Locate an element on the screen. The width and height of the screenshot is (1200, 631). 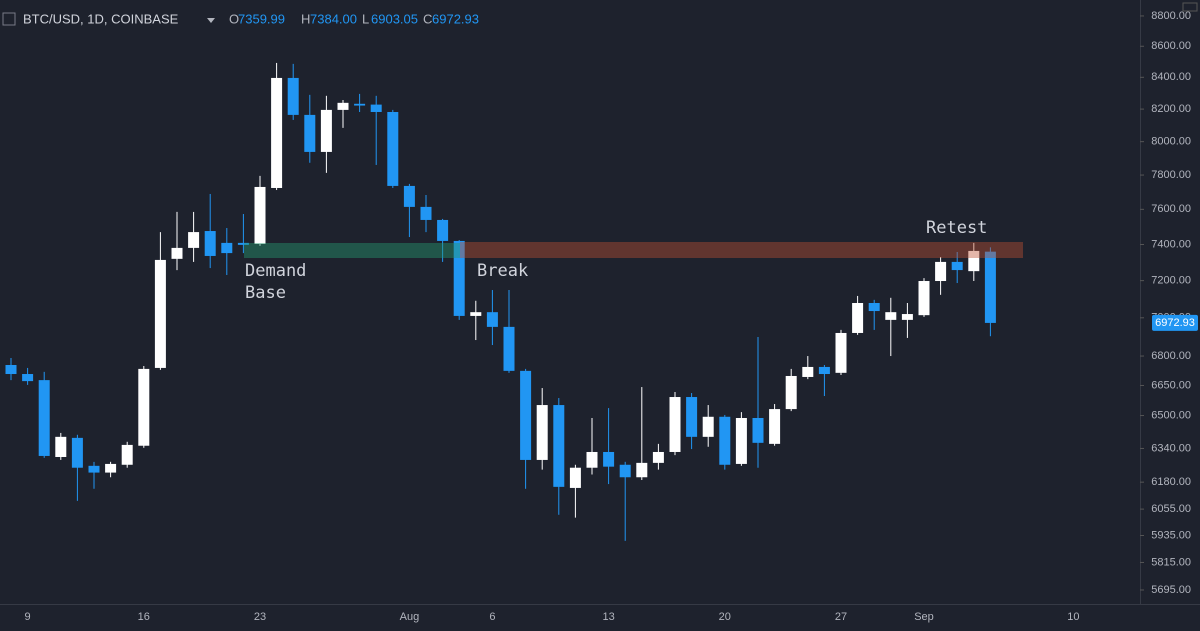
x-tick-label: 6 is located at coordinates (492, 617).